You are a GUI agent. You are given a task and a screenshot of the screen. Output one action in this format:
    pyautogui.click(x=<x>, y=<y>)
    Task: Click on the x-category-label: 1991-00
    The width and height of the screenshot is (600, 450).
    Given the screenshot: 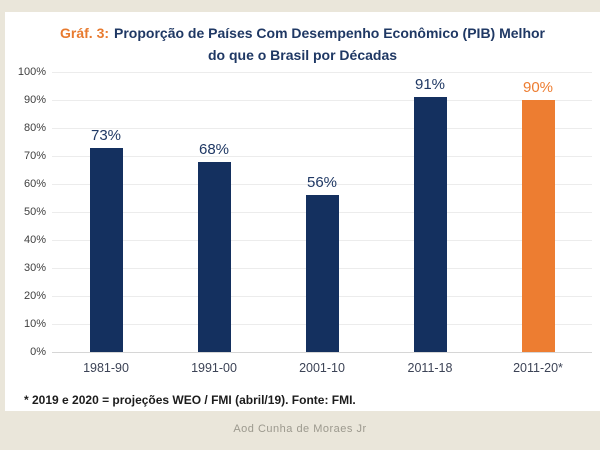 What is the action you would take?
    pyautogui.click(x=214, y=368)
    